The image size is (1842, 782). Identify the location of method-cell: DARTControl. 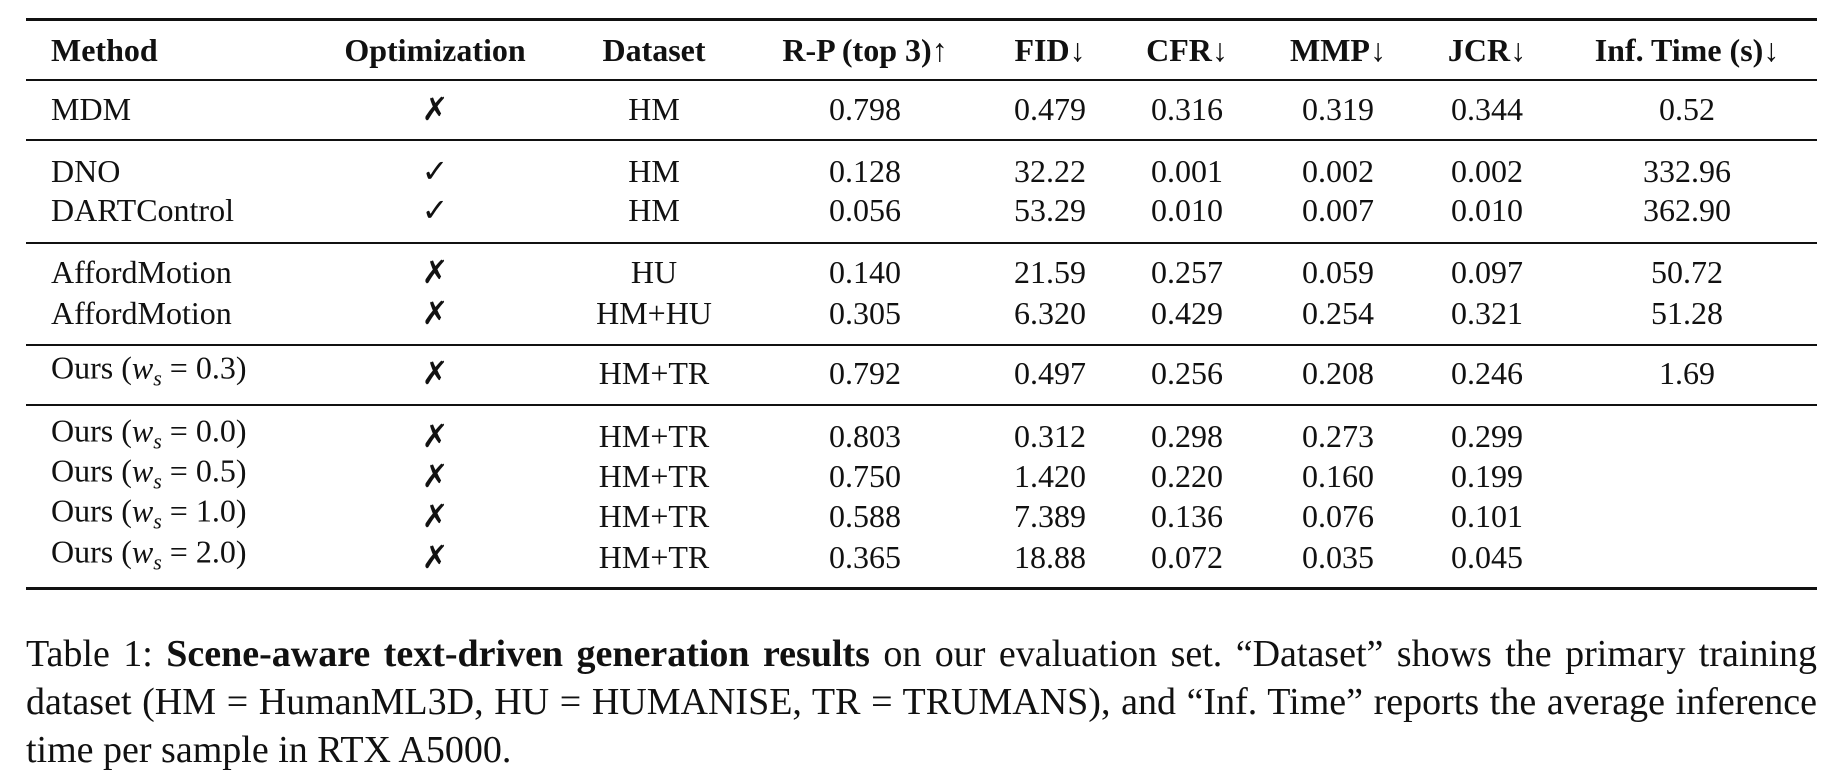
(142, 210).